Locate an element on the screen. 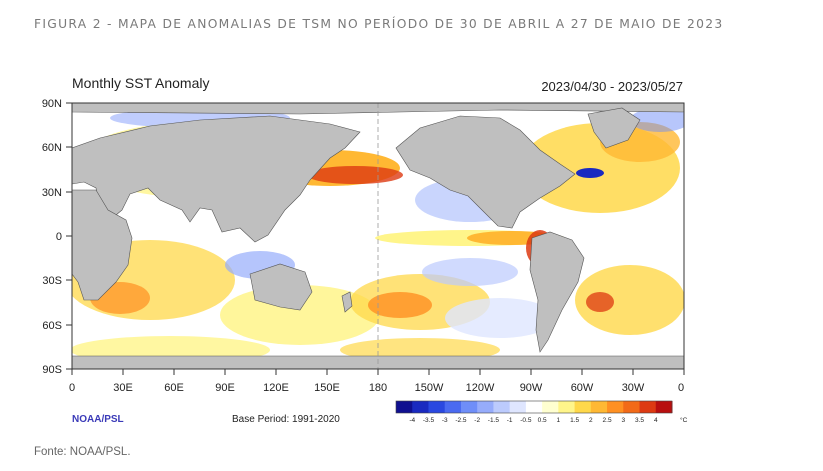 Image resolution: width=823 pixels, height=471 pixels. legend-frame is located at coordinates (534, 407).